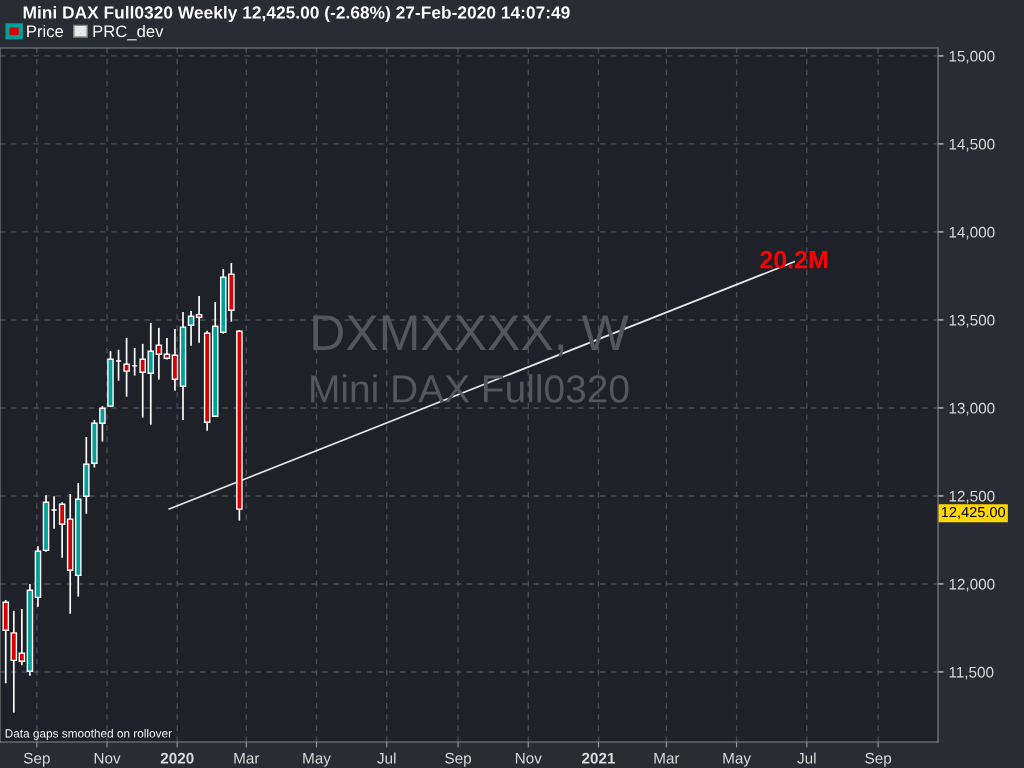  Describe the element at coordinates (972, 233) in the screenshot. I see `y-tick-label: 14,000` at that location.